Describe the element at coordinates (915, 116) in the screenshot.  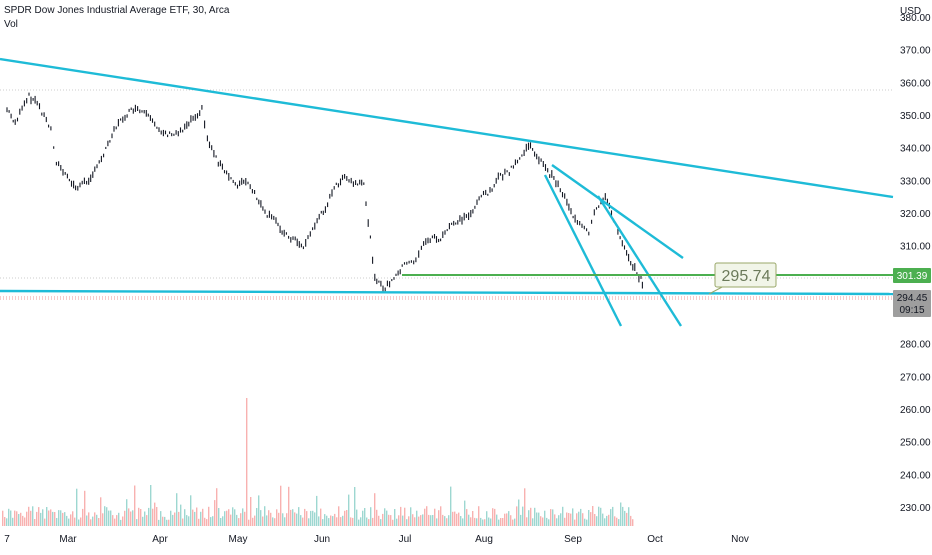
I see `price-tick: 350.00` at that location.